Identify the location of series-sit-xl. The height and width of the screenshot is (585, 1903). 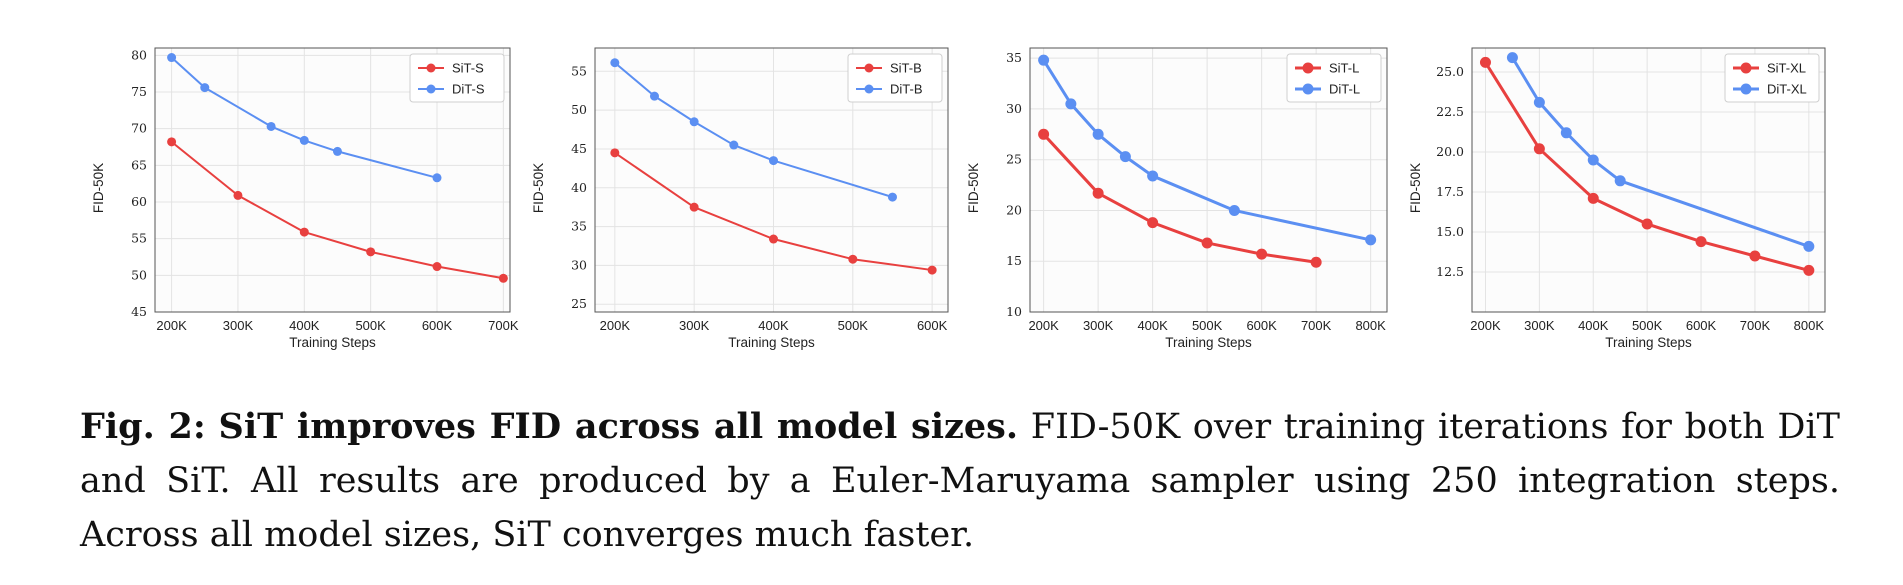
(1647, 166).